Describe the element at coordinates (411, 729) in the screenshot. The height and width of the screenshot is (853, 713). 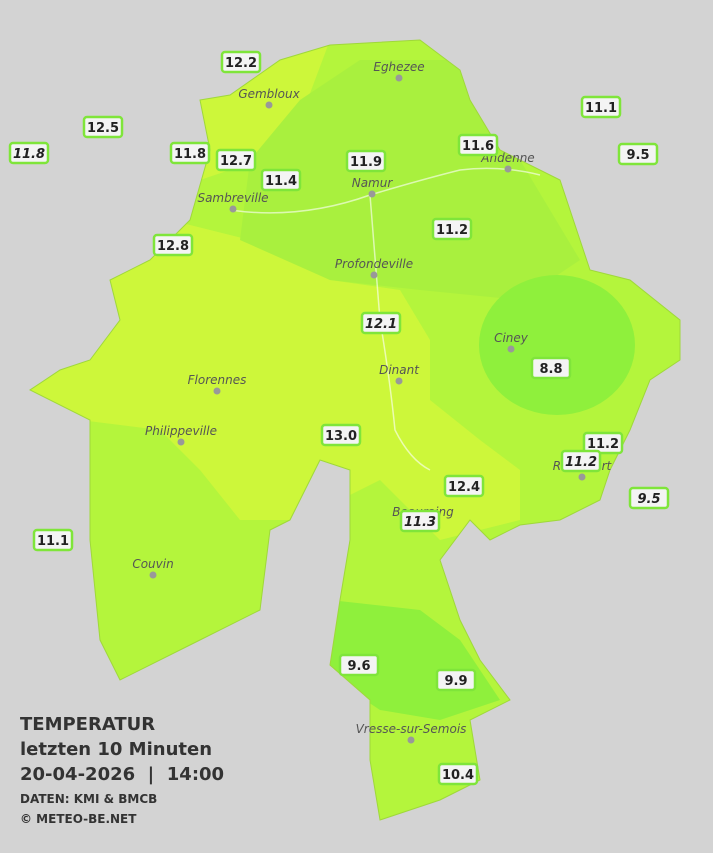
I see `town-label: Vresse-sur-Semois` at that location.